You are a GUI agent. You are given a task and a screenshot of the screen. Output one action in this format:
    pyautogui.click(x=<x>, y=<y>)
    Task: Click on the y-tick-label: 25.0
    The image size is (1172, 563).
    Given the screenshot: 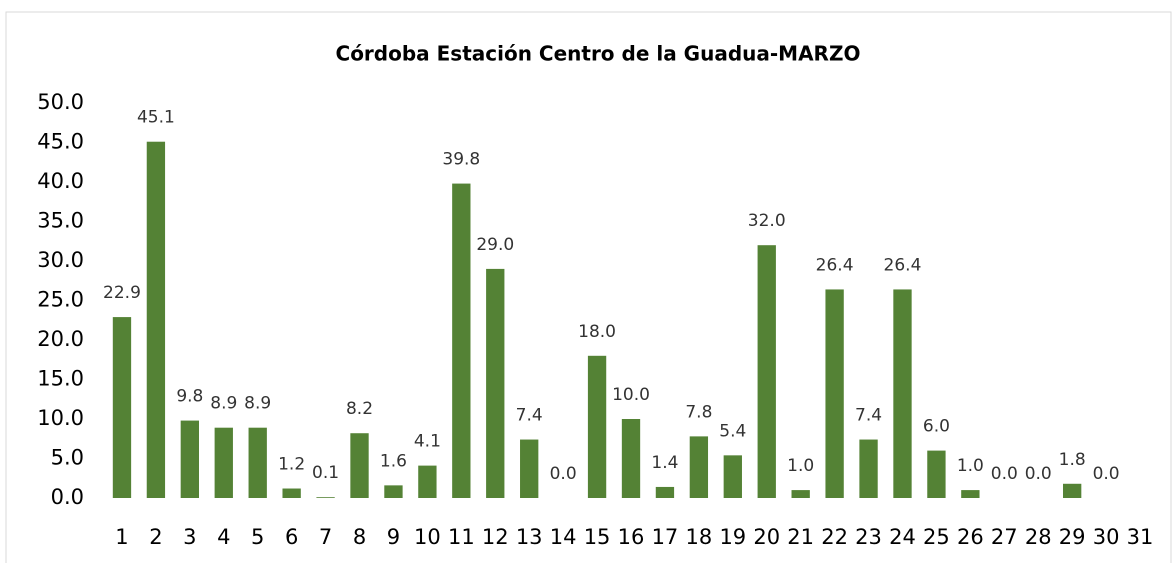 What is the action you would take?
    pyautogui.click(x=60, y=300)
    